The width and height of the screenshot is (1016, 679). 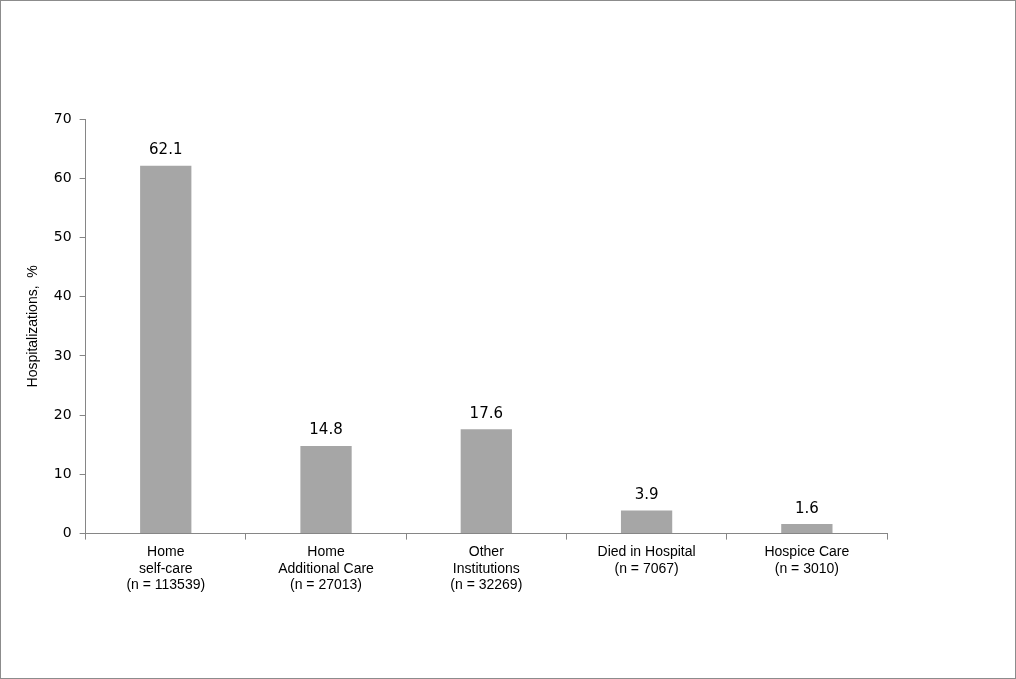 I want to click on data-label: 3.9, so click(x=646, y=493).